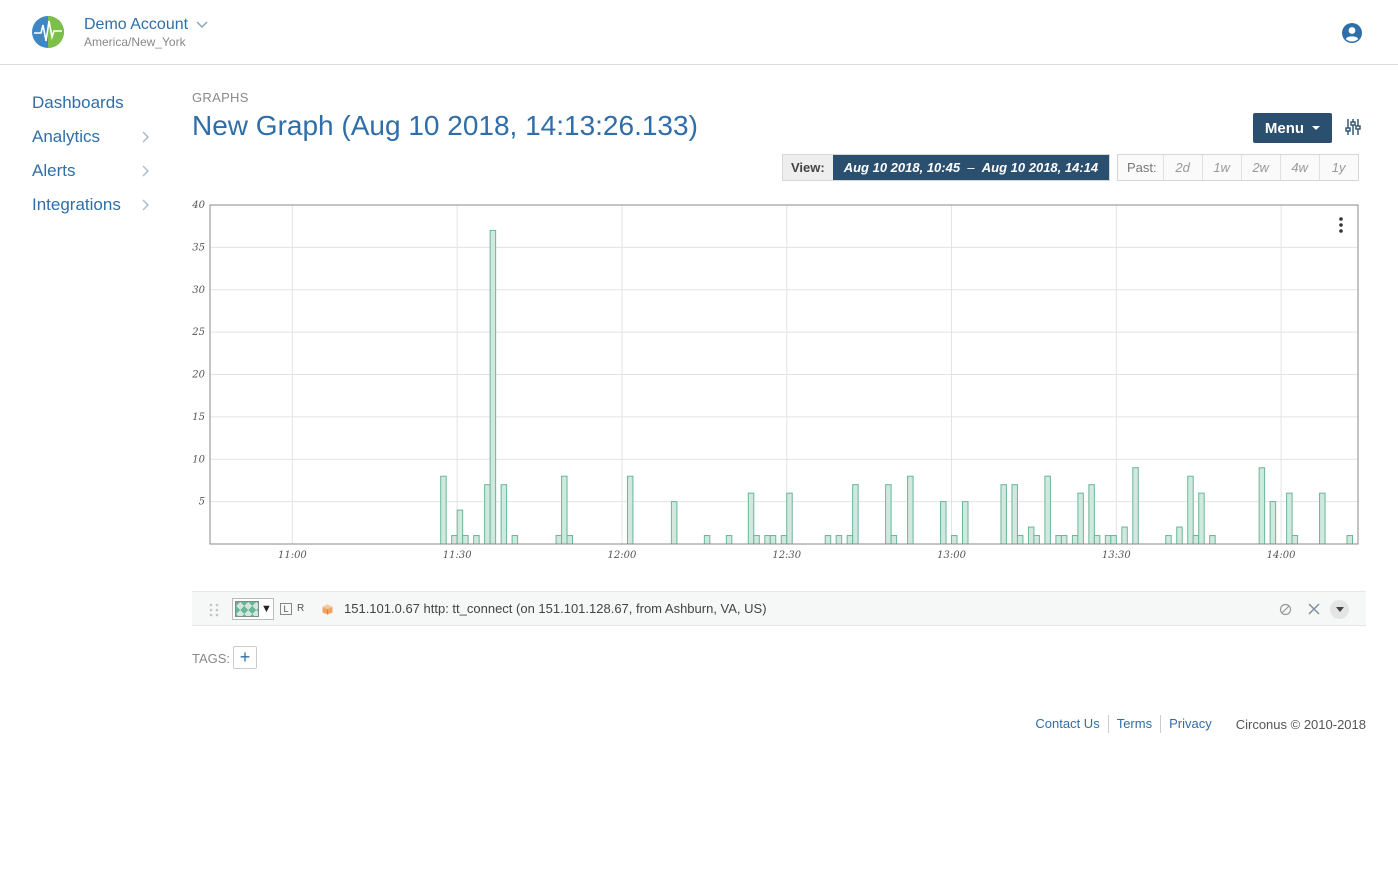  I want to click on account-switcher: Demo Account America/New_York, so click(146, 32).